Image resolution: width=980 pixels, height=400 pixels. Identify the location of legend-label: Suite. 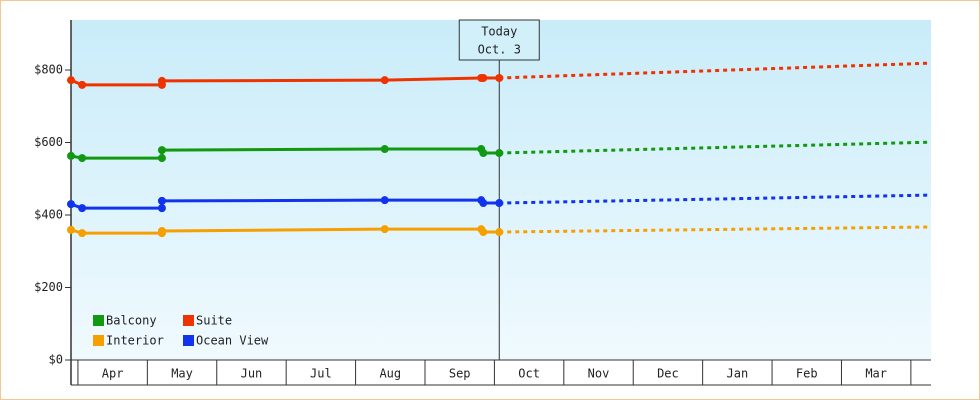
(214, 321).